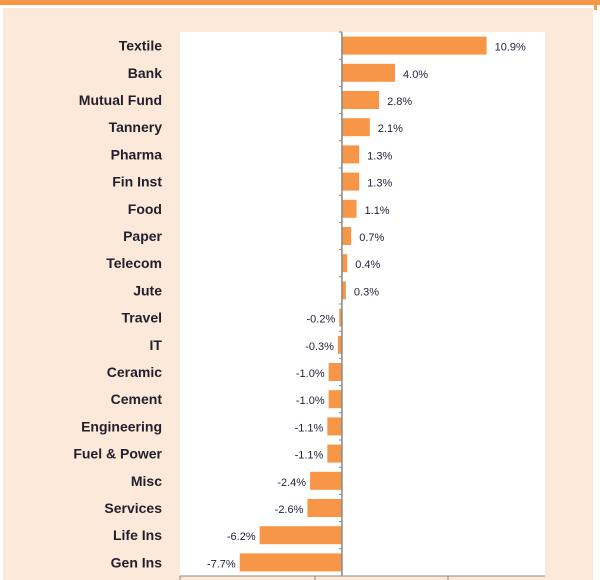 Image resolution: width=600 pixels, height=580 pixels. Describe the element at coordinates (137, 154) in the screenshot. I see `category-label: Pharma` at that location.